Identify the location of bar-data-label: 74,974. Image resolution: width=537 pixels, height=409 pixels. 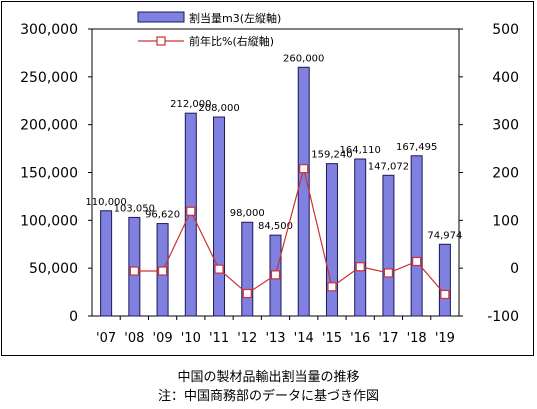
(444, 235).